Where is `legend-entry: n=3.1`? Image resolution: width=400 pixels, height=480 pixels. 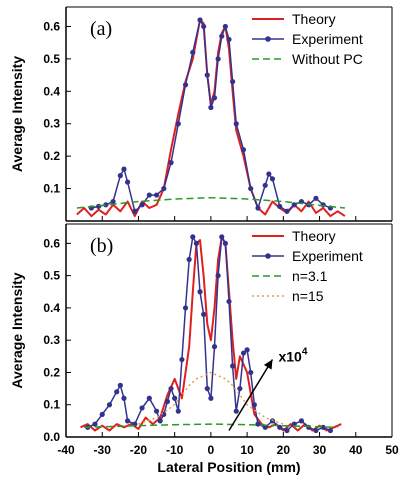
legend-entry: n=3.1 is located at coordinates (310, 276).